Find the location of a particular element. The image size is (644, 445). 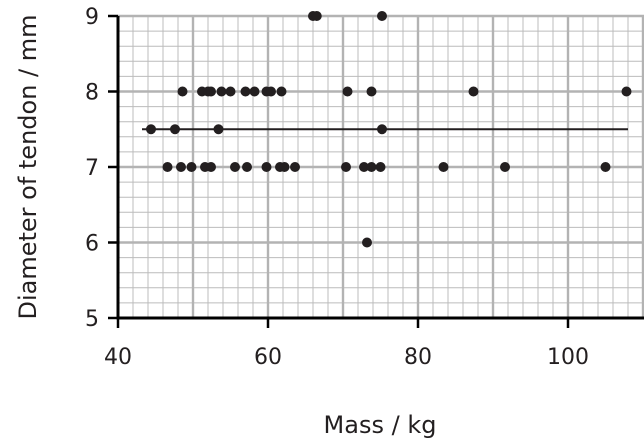

y-tick-label: 6 is located at coordinates (92, 244).